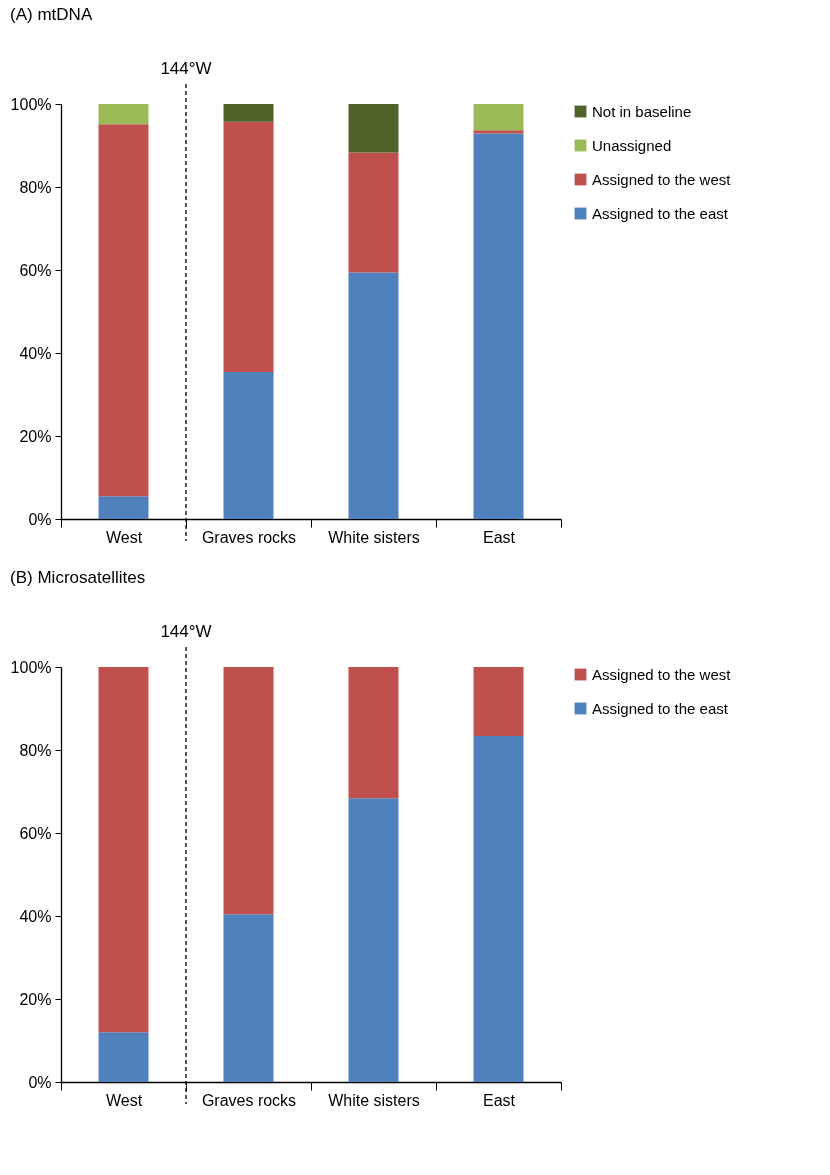  I want to click on legend-label: Unassigned, so click(632, 145).